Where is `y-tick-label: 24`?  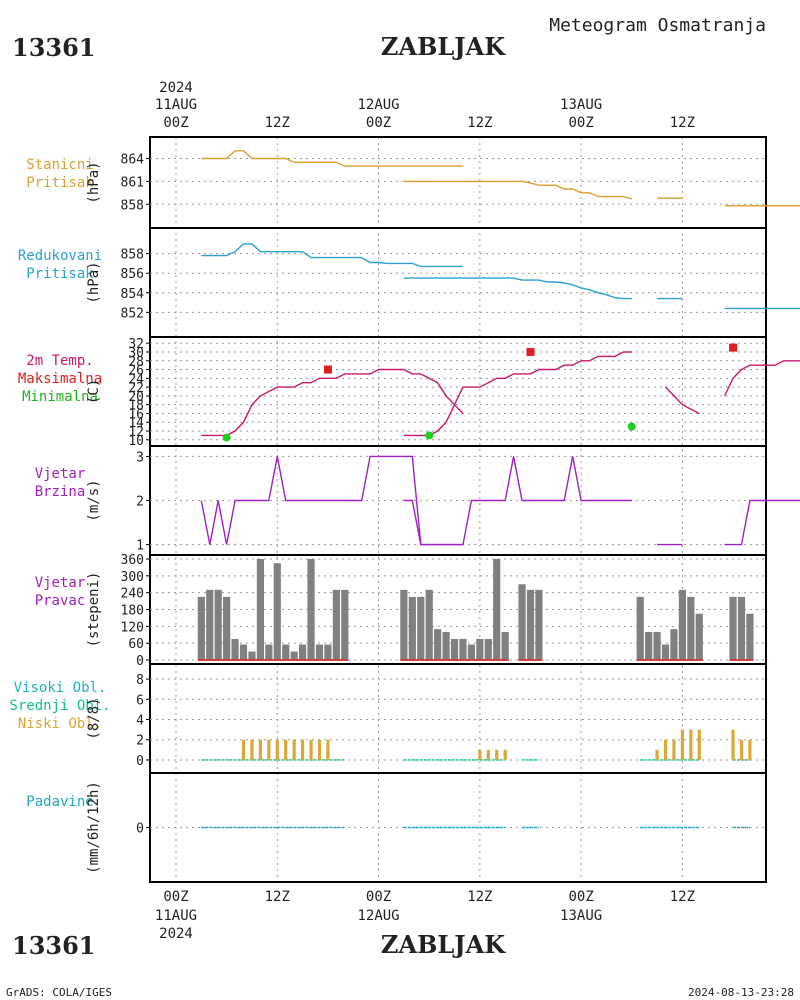 y-tick-label: 24 is located at coordinates (136, 379).